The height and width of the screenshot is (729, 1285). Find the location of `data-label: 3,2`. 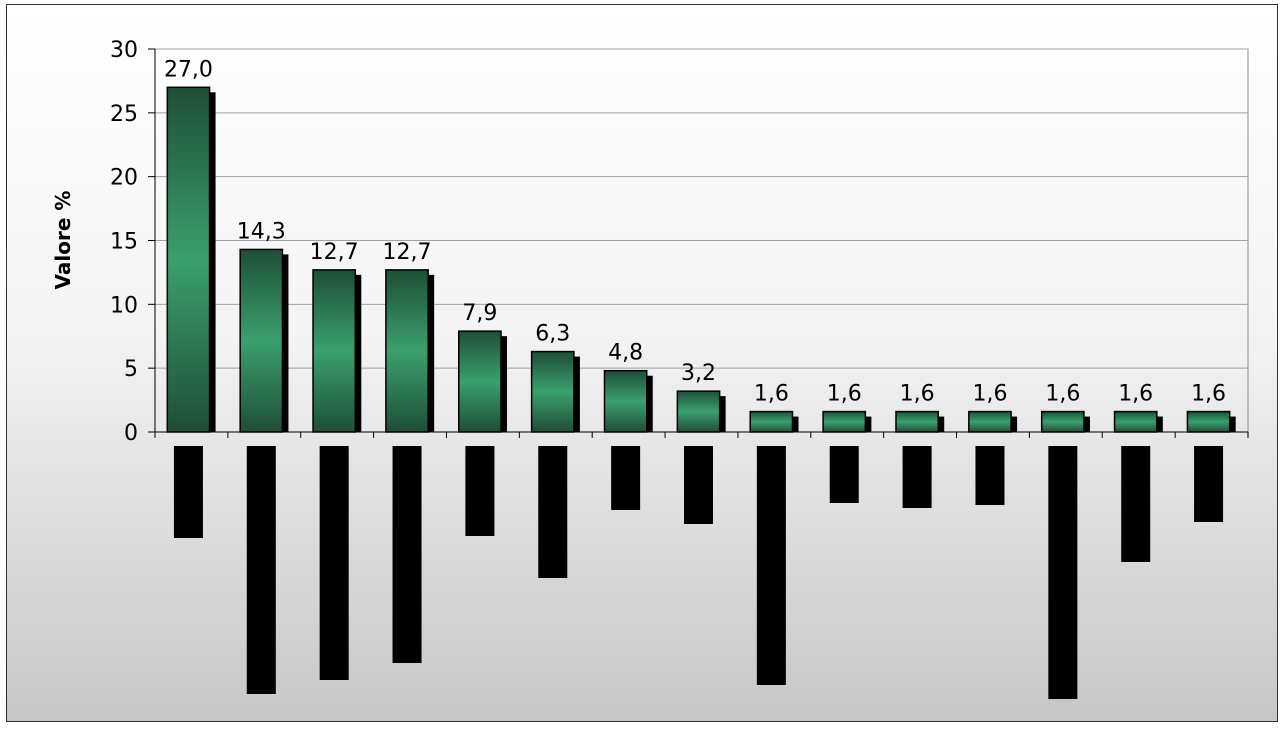

data-label: 3,2 is located at coordinates (698, 373).